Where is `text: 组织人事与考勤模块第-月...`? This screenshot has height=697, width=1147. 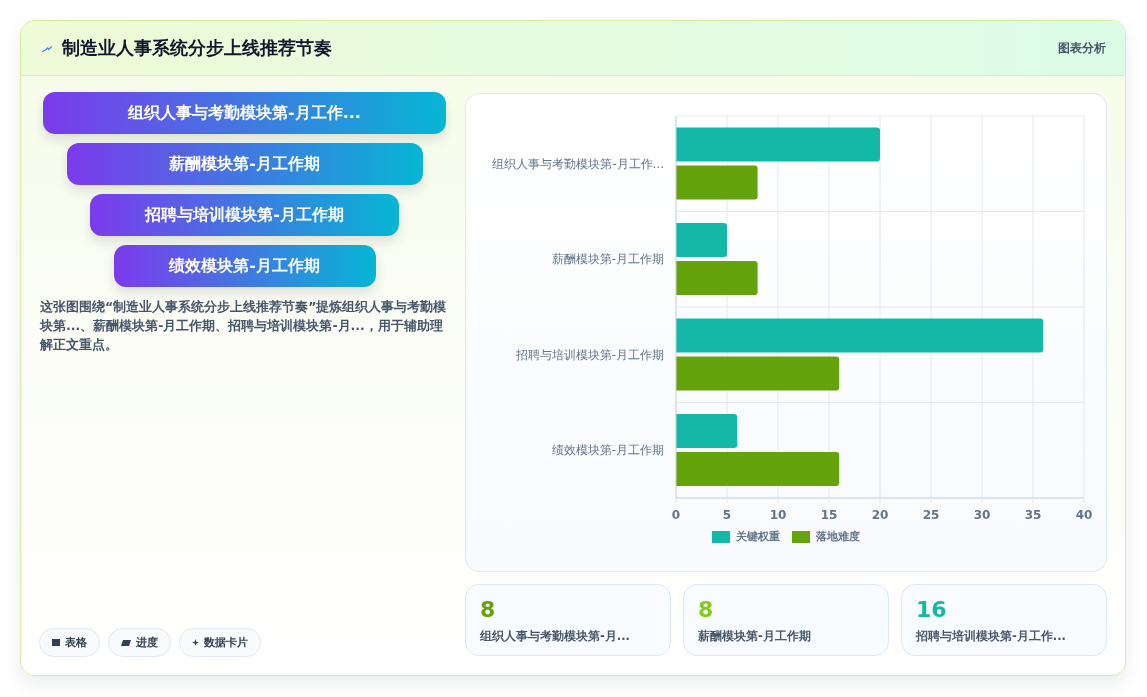 text: 组织人事与考勤模块第-月... is located at coordinates (555, 636).